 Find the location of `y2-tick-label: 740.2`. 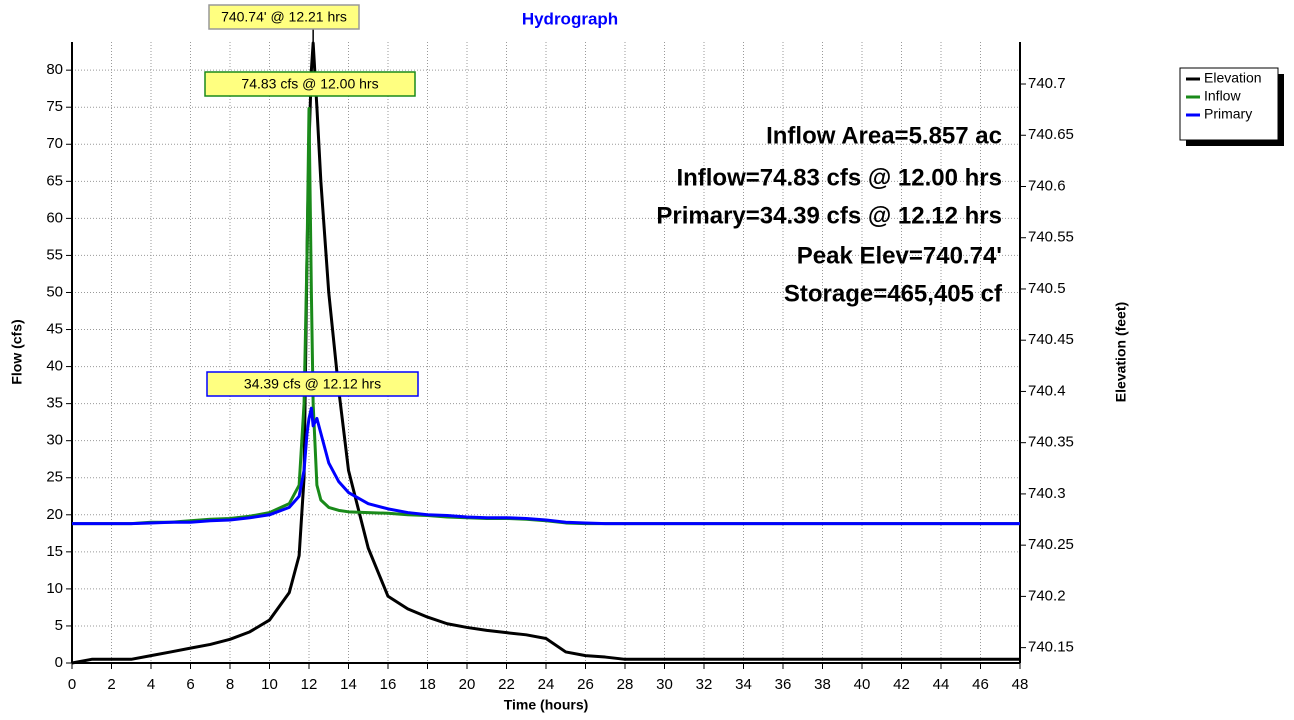

y2-tick-label: 740.2 is located at coordinates (1047, 595).